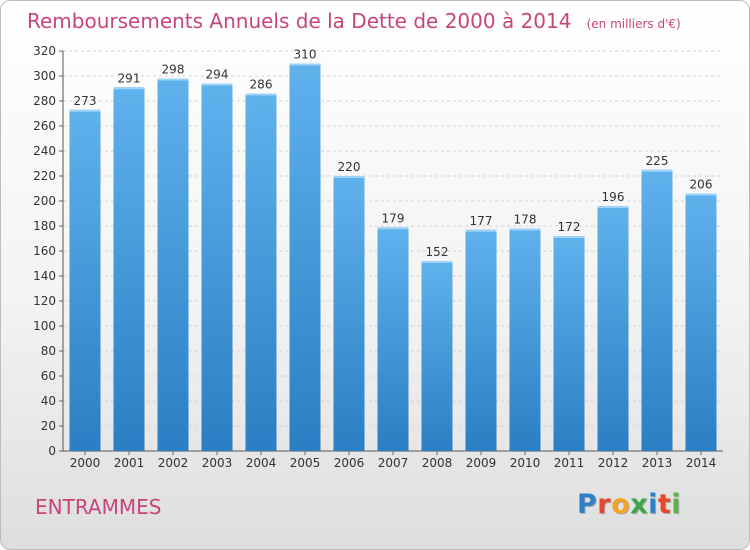 This screenshot has width=750, height=550. Describe the element at coordinates (613, 197) in the screenshot. I see `data-label: 196` at that location.